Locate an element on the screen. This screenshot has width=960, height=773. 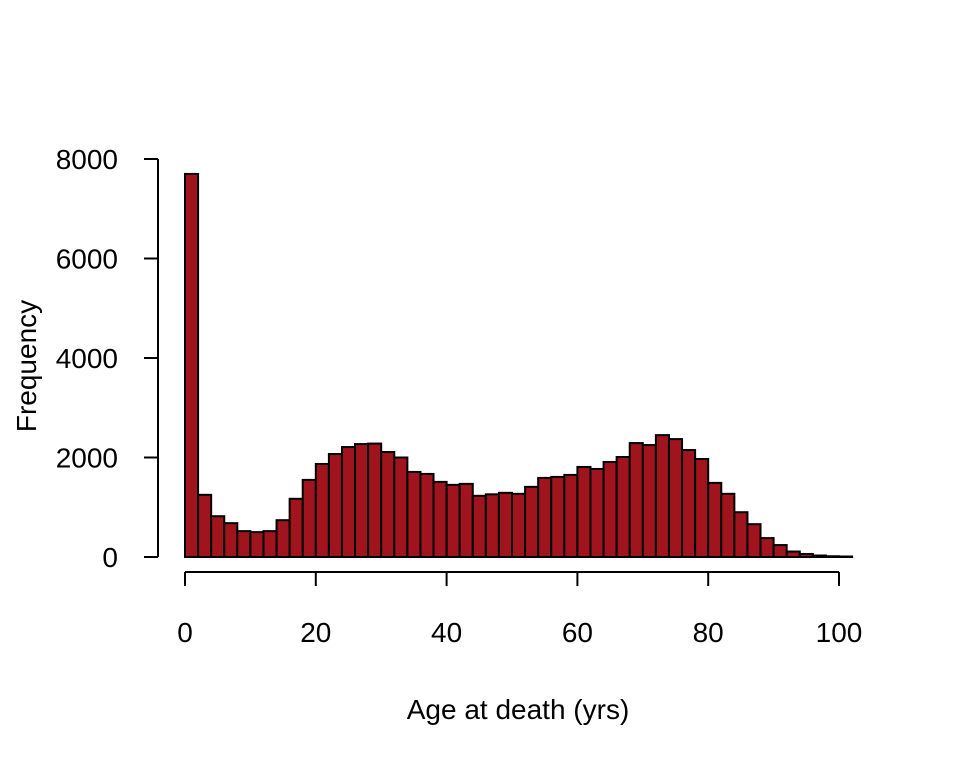
x-tick-label: 80 is located at coordinates (708, 632).